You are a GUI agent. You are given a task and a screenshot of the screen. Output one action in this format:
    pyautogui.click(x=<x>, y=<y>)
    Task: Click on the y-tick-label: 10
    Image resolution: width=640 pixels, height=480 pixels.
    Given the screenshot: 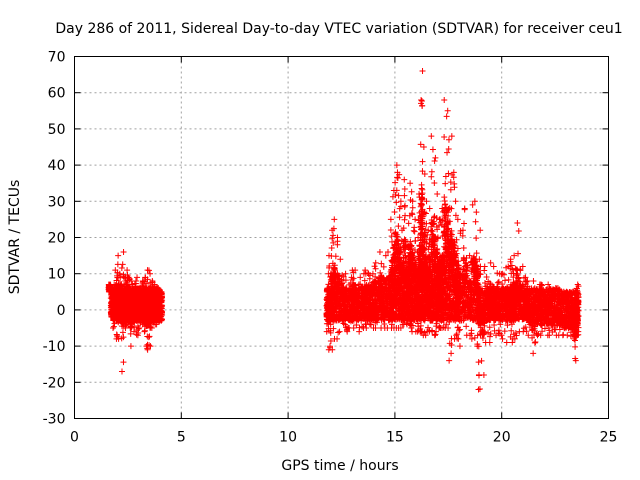 What is the action you would take?
    pyautogui.click(x=57, y=275)
    